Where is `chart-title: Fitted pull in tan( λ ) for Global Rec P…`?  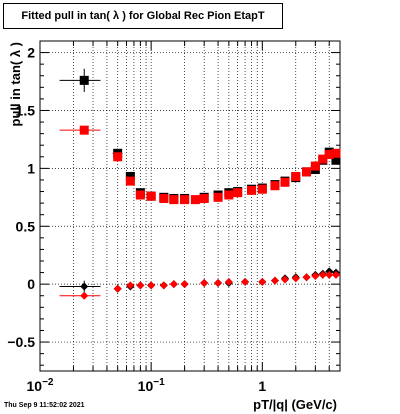 chart-title: Fitted pull in tan( λ ) for Global Rec P… is located at coordinates (143, 16).